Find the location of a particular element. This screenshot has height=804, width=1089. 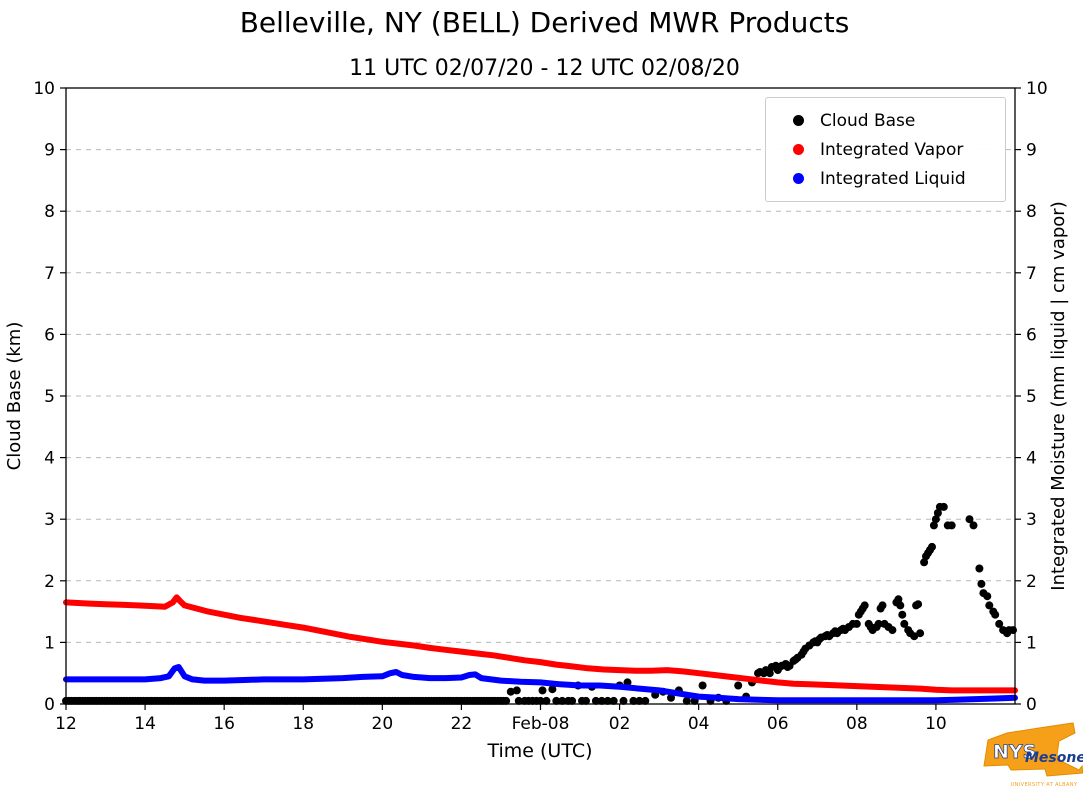

ny-state-shape is located at coordinates (1033, 749).